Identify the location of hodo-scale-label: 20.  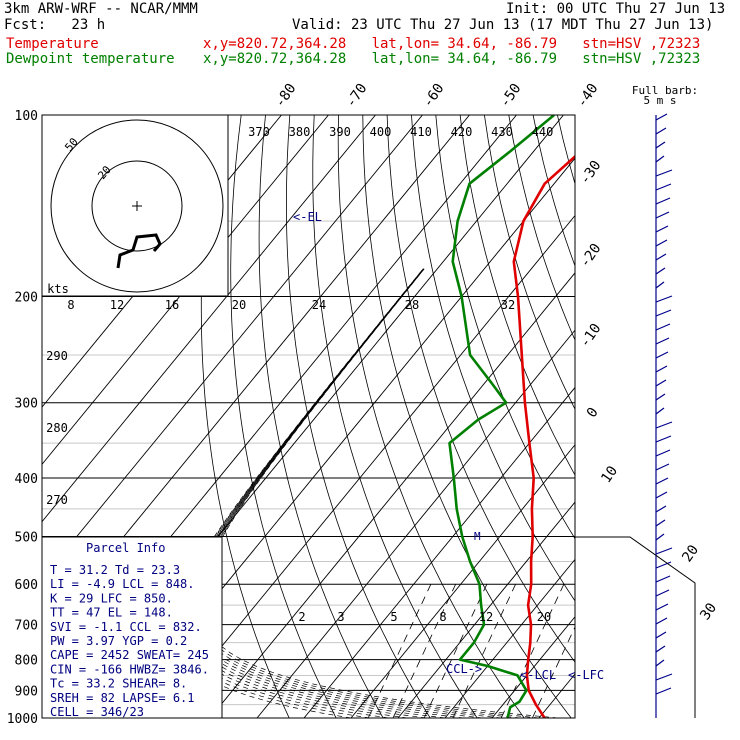
(239, 305).